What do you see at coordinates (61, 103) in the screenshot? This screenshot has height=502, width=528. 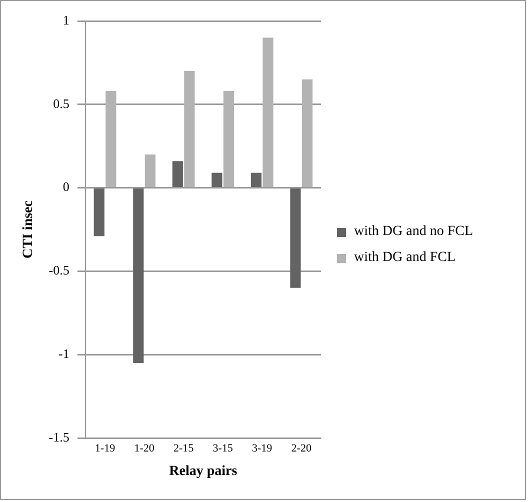 I see `y-tick-label: 0.5` at bounding box center [61, 103].